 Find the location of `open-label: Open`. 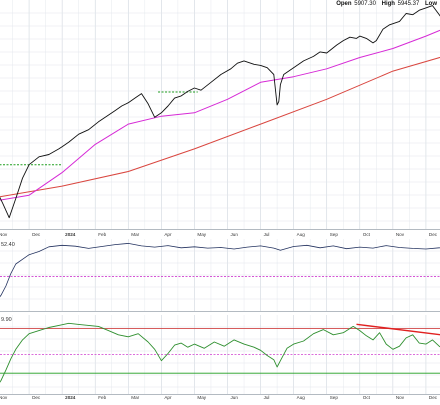

open-label: Open is located at coordinates (344, 4).